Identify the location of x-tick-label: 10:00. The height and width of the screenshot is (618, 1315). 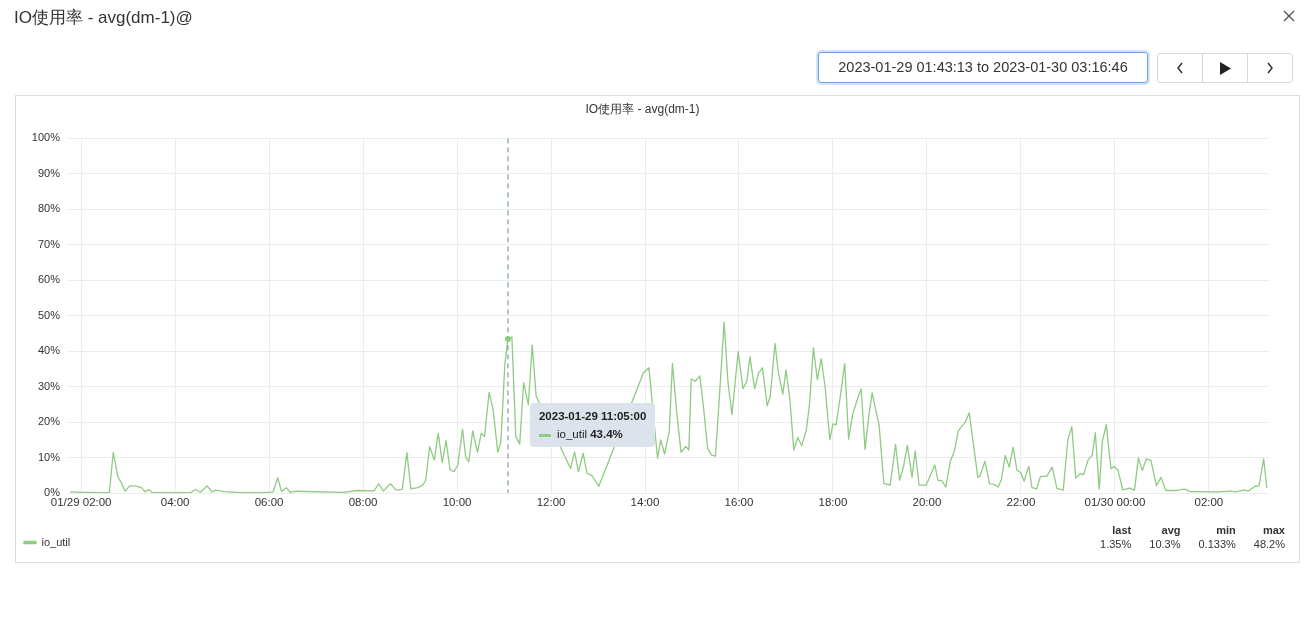
(457, 502).